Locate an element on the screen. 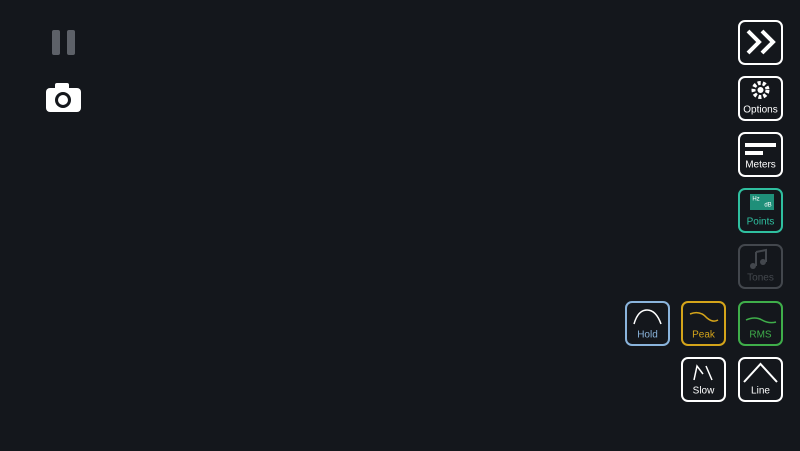 The image size is (800, 451). button-label: Points is located at coordinates (761, 222).